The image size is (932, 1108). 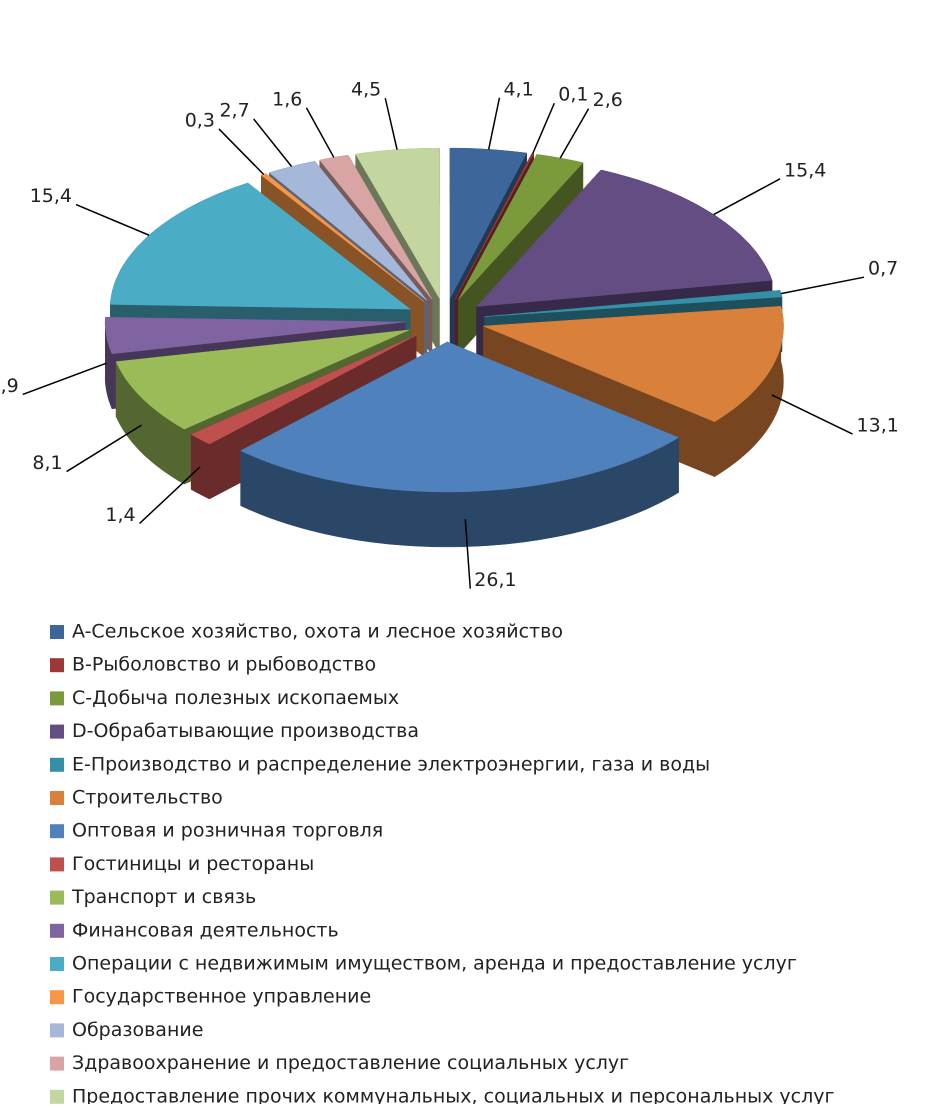 I want to click on data-label: 8,1, so click(x=47, y=463).